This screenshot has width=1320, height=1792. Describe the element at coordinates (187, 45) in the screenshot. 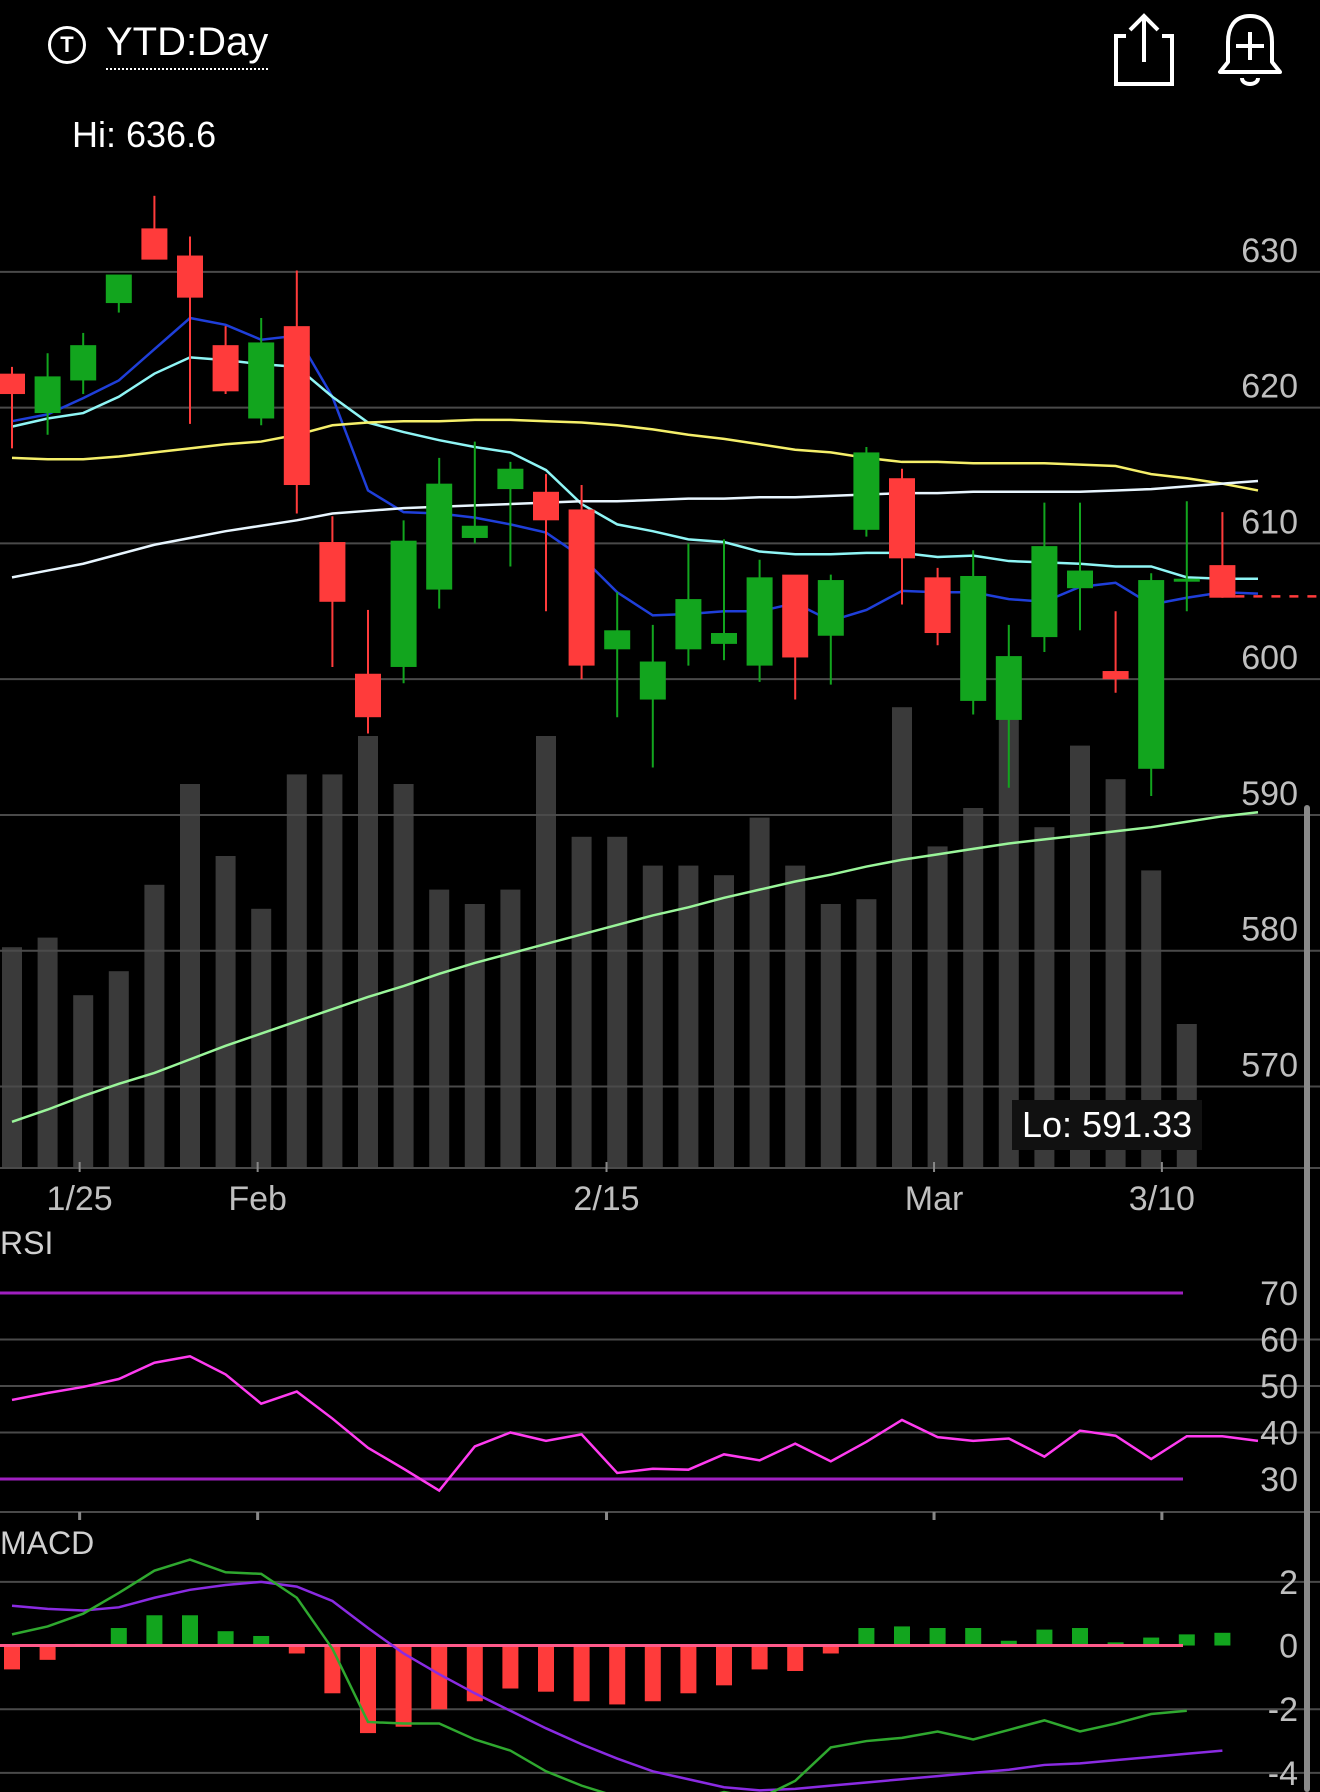

I see `period-selector: YTD:Day` at that location.